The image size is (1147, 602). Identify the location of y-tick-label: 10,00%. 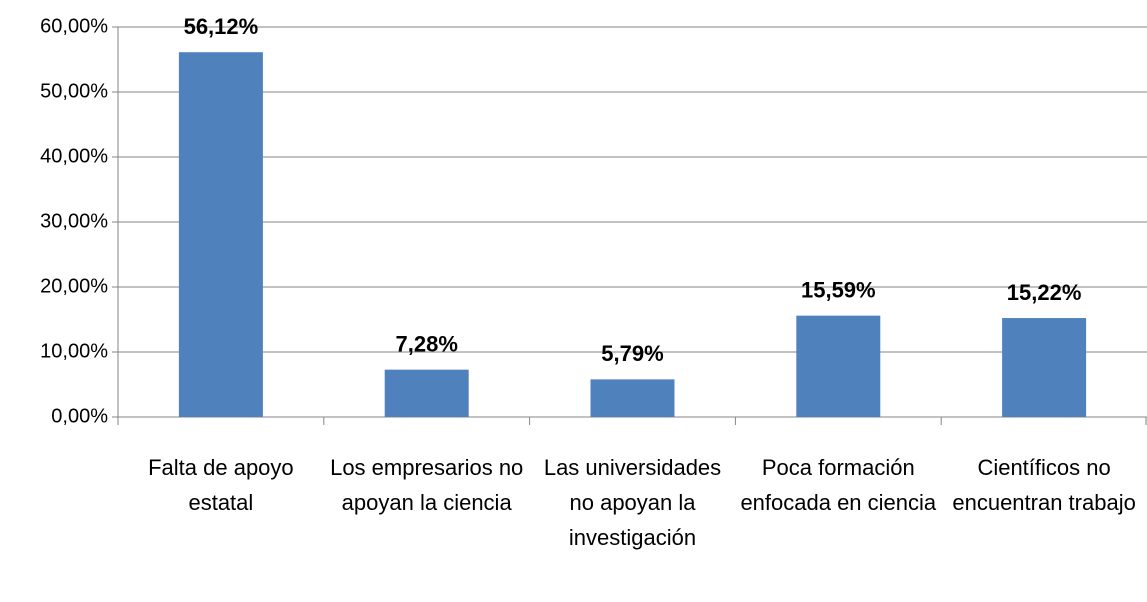
(74, 351).